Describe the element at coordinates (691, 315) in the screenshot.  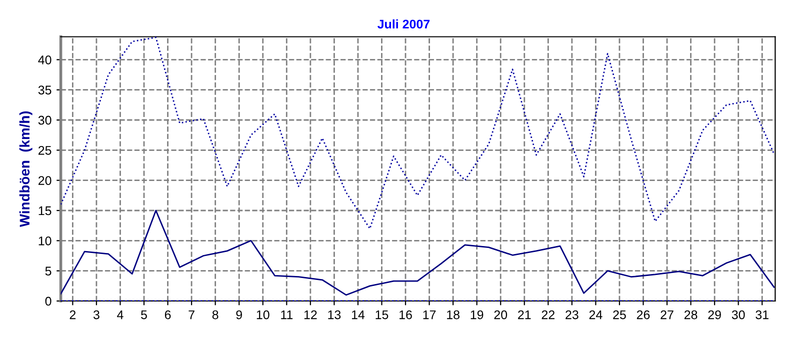
I see `x-tick-label: 28` at that location.